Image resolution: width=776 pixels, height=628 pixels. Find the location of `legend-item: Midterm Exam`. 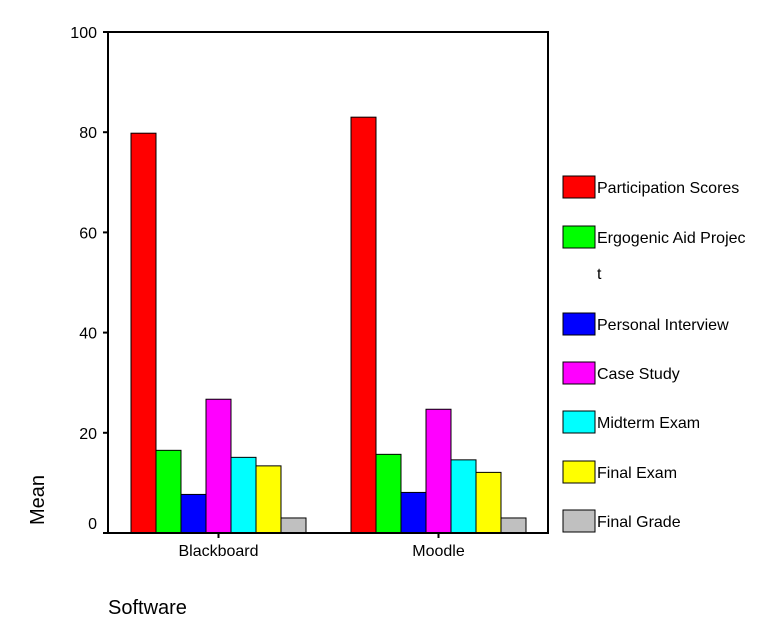

legend-item: Midterm Exam is located at coordinates (631, 422).